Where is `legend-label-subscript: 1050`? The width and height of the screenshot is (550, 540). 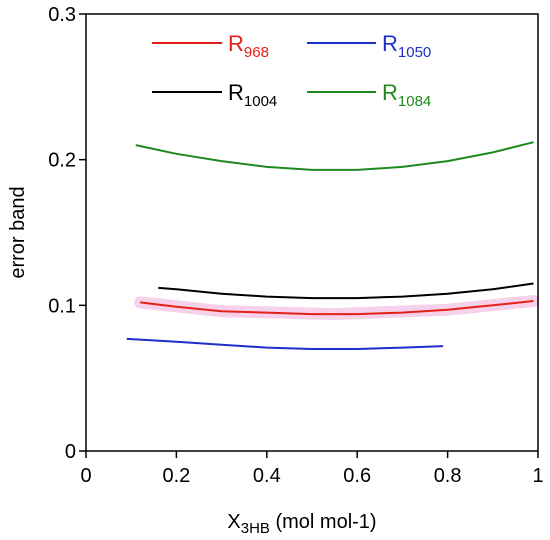
legend-label-subscript: 1050 is located at coordinates (414, 52).